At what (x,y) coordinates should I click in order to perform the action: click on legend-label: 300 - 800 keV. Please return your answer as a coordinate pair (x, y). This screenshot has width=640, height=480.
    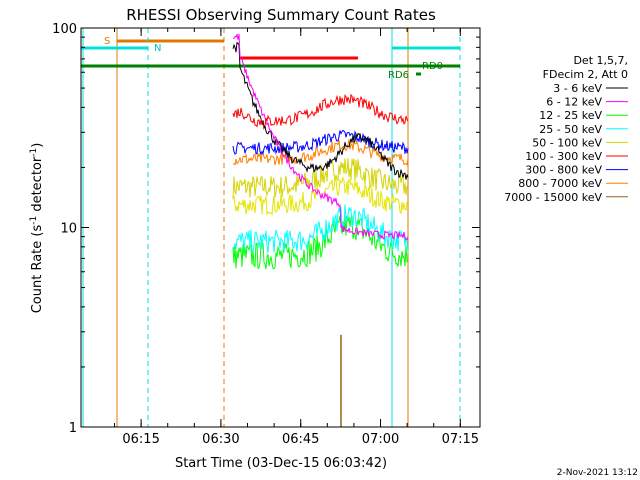
    Looking at the image, I should click on (563, 170).